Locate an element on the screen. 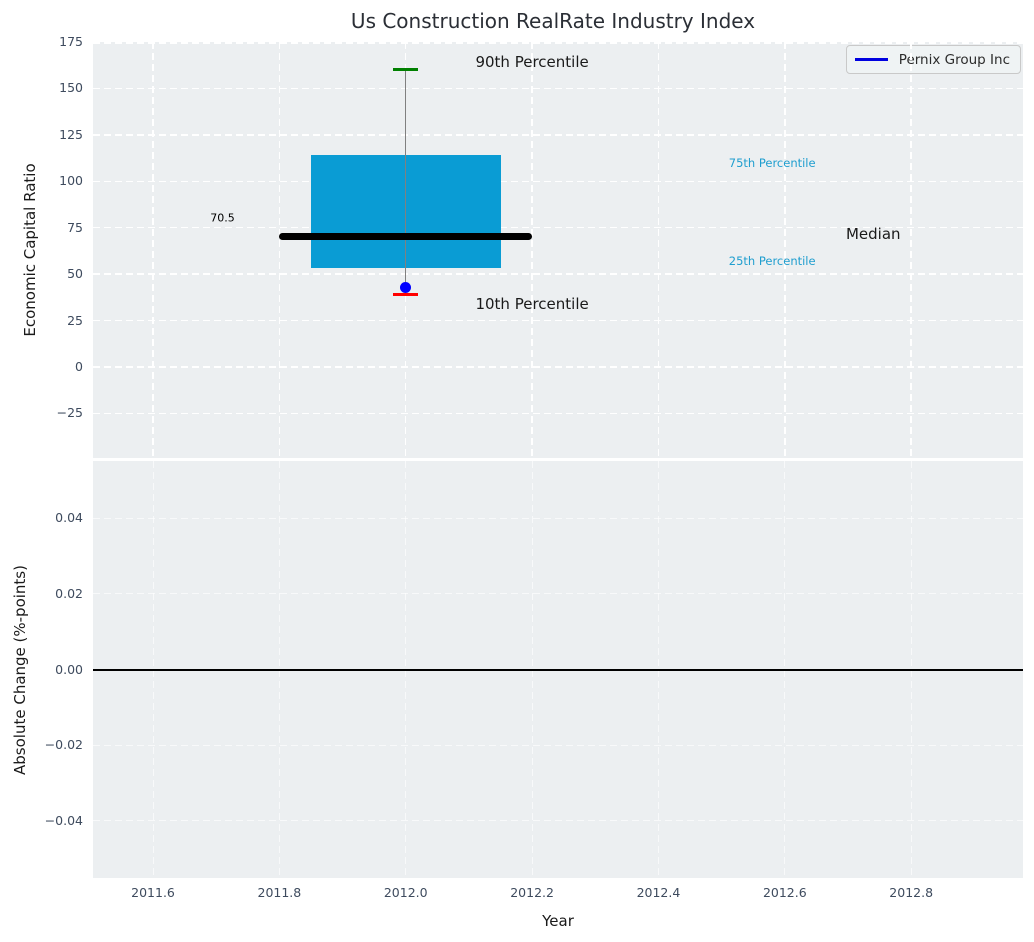 This screenshot has width=1034, height=942. chart-title: Us Construction RealRate Industry Index is located at coordinates (553, 21).